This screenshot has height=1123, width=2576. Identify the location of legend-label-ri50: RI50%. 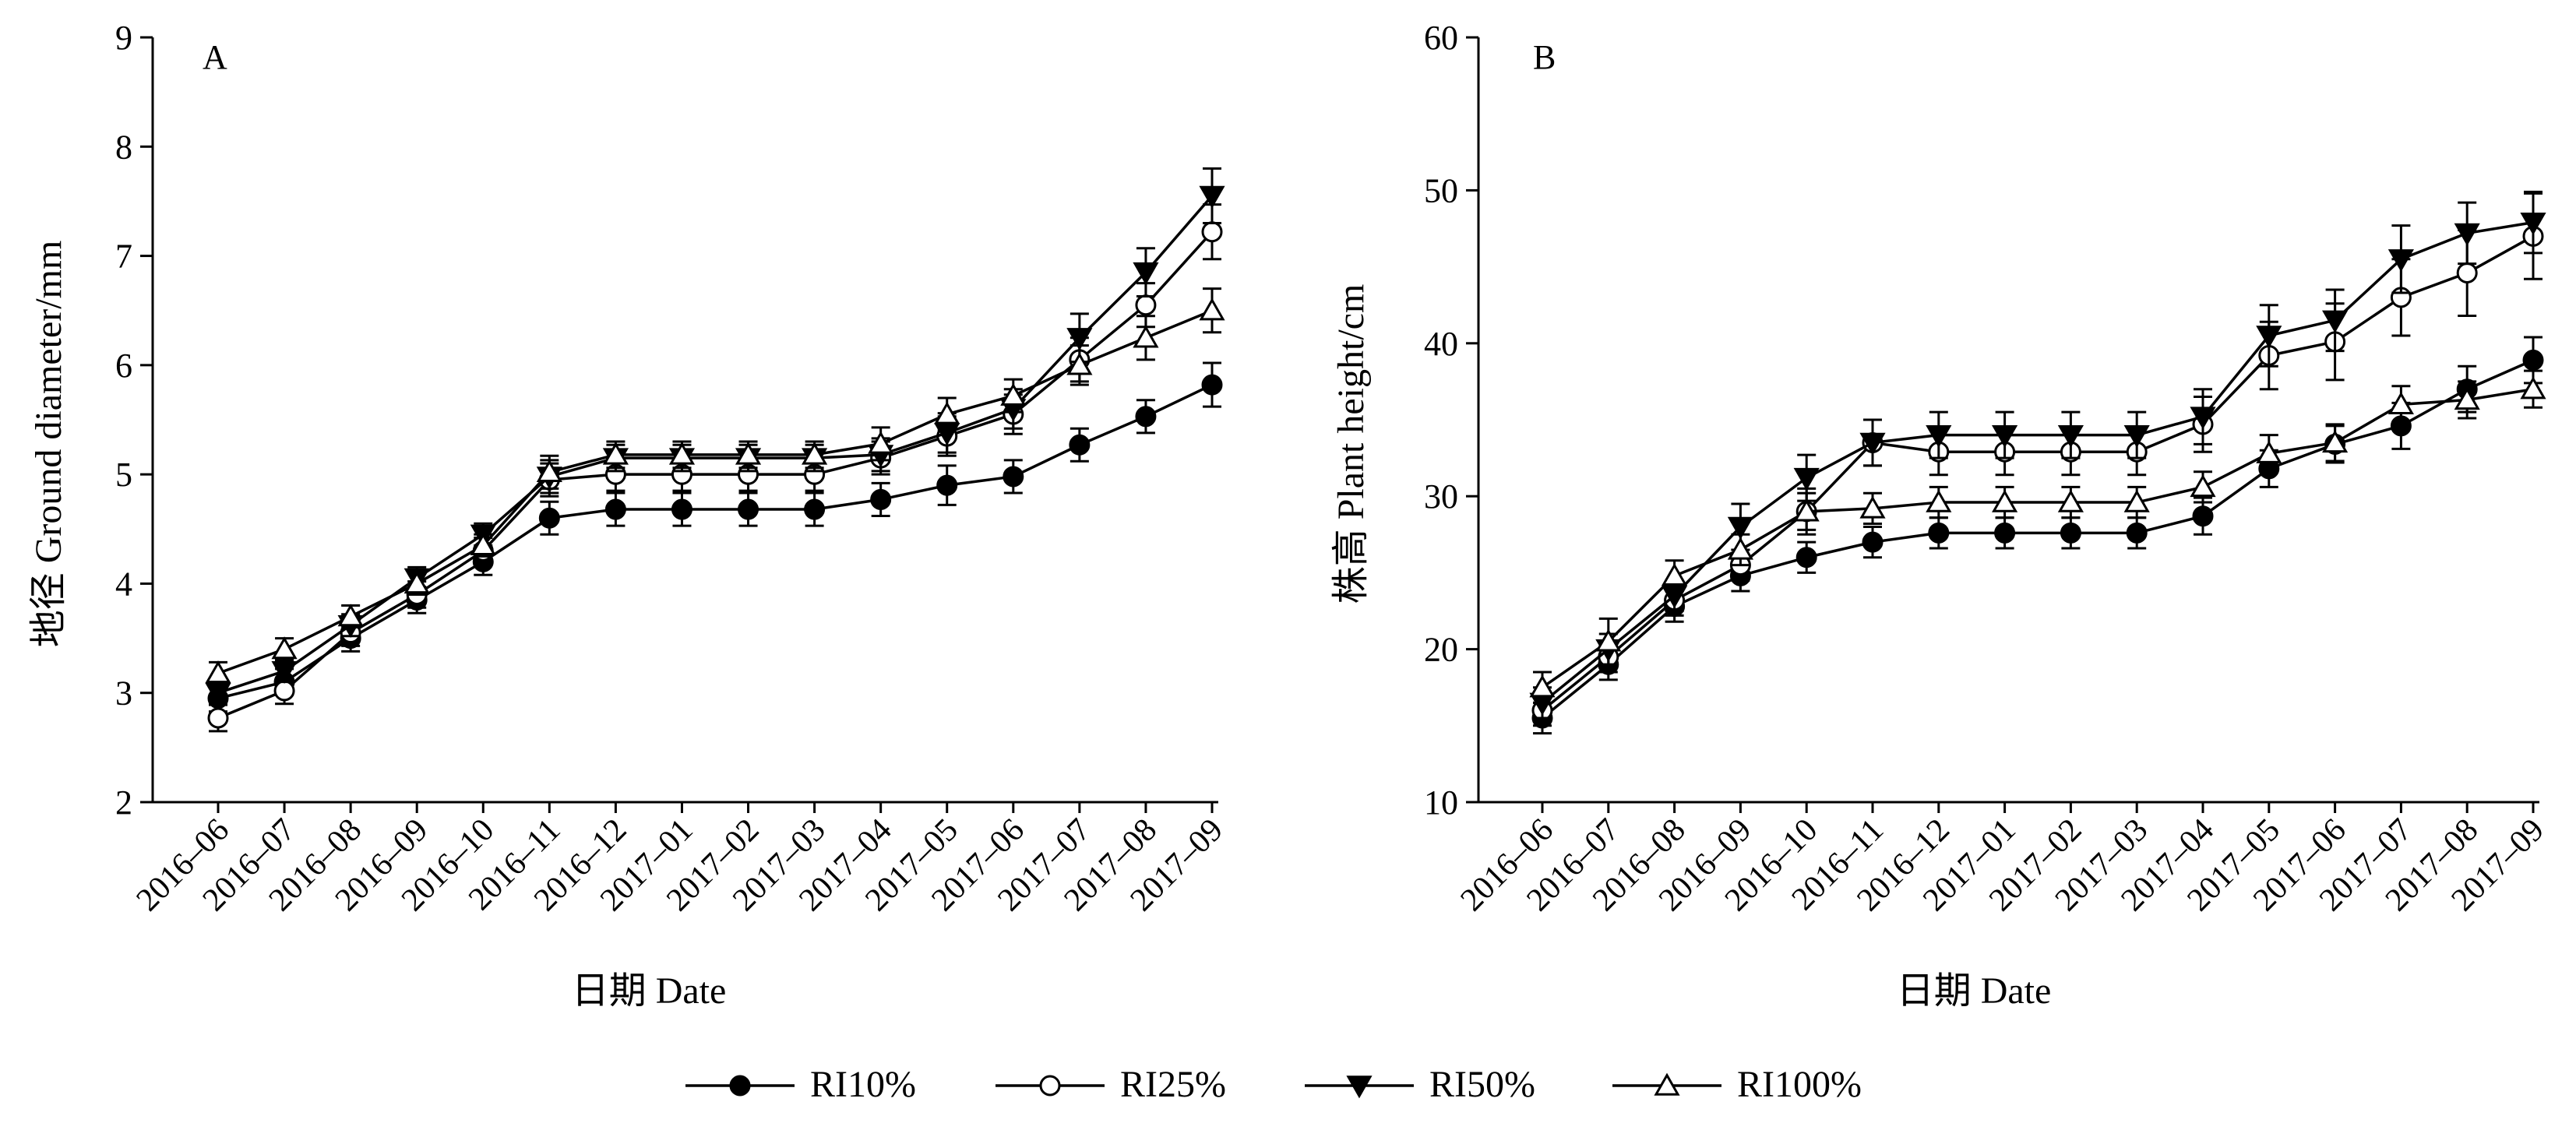
(1482, 1084).